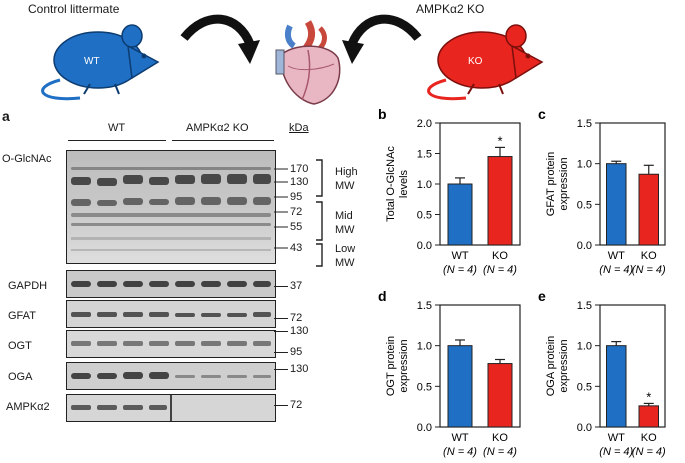 The height and width of the screenshot is (463, 685). Describe the element at coordinates (281, 286) in the screenshot. I see `gapdh-tick` at that location.